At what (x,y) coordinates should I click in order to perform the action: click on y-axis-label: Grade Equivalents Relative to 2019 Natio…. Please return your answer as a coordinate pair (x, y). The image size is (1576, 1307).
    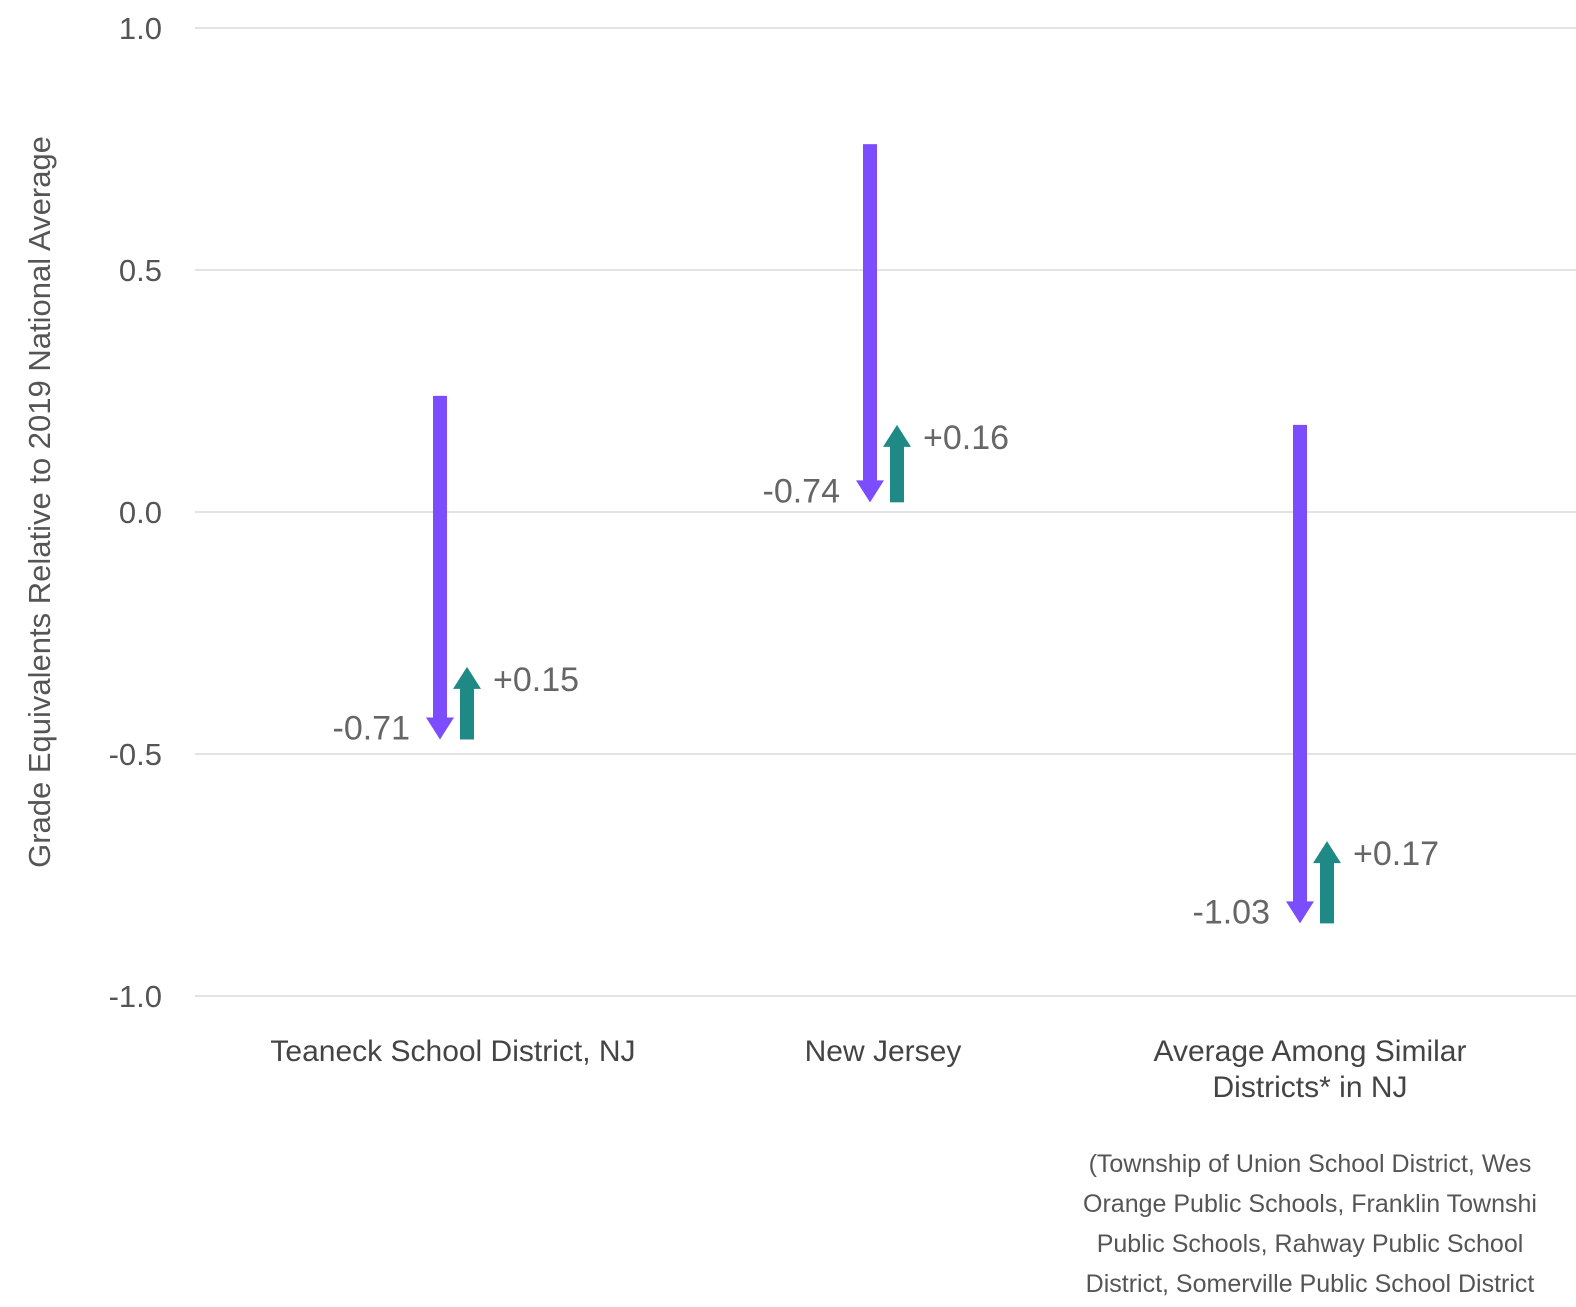
    Looking at the image, I should click on (39, 502).